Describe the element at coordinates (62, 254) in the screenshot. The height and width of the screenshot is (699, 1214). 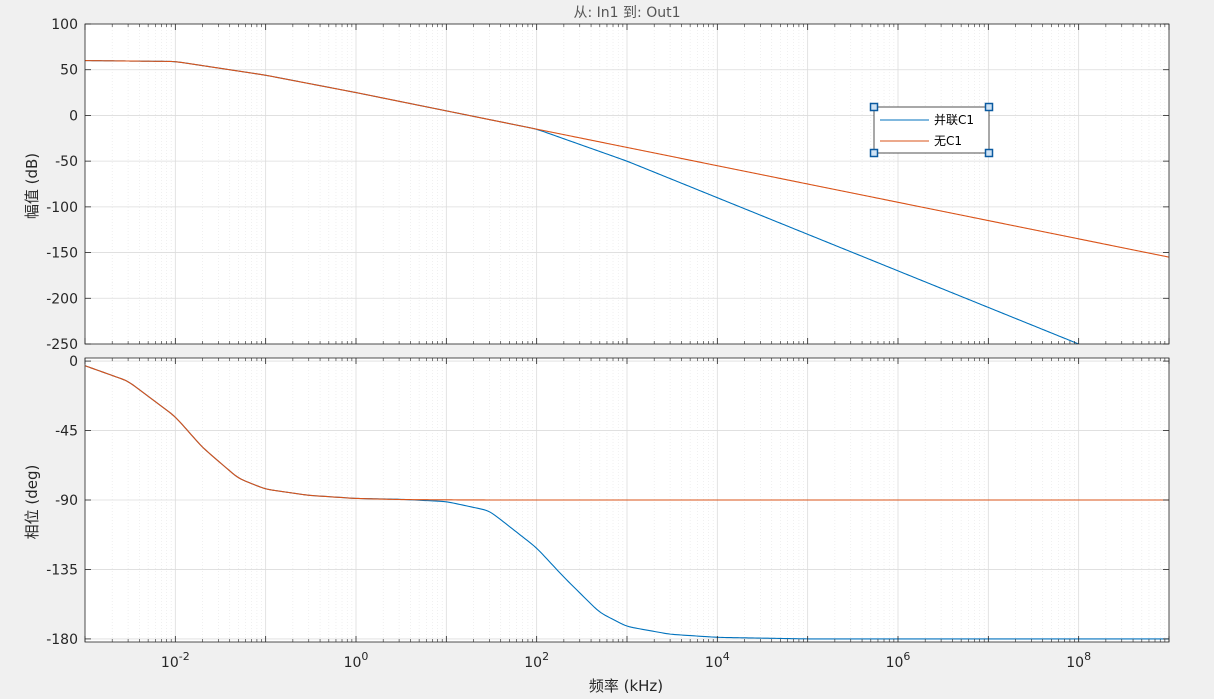
I see `y-tick-label: -150` at that location.